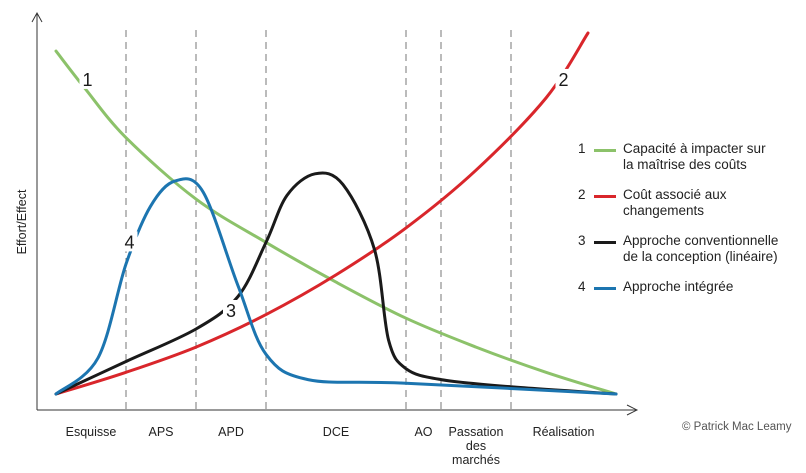 This screenshot has height=473, width=806. What do you see at coordinates (582, 148) in the screenshot?
I see `legend-number: 1` at bounding box center [582, 148].